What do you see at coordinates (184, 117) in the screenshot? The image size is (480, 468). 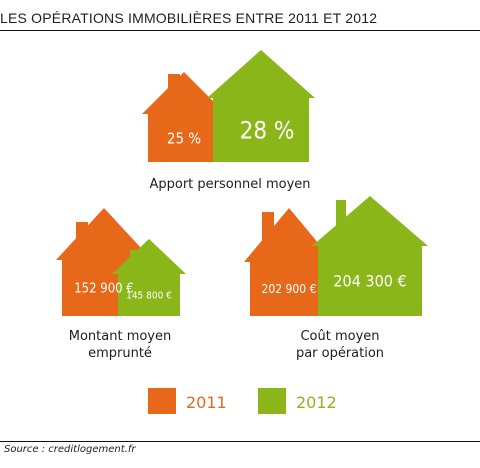 I see `house-bar-0-2011` at bounding box center [184, 117].